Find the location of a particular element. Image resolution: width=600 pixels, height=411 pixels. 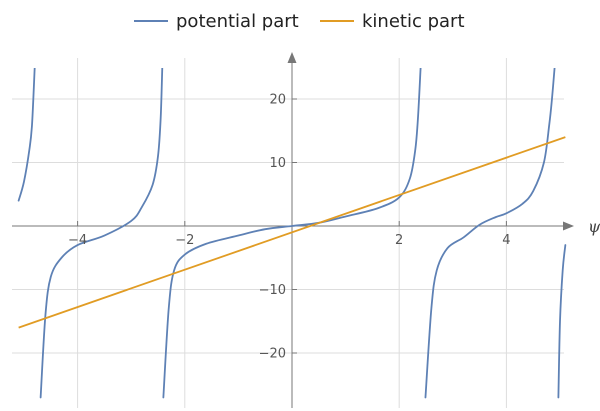

x-tick-label: 2 is located at coordinates (399, 240).